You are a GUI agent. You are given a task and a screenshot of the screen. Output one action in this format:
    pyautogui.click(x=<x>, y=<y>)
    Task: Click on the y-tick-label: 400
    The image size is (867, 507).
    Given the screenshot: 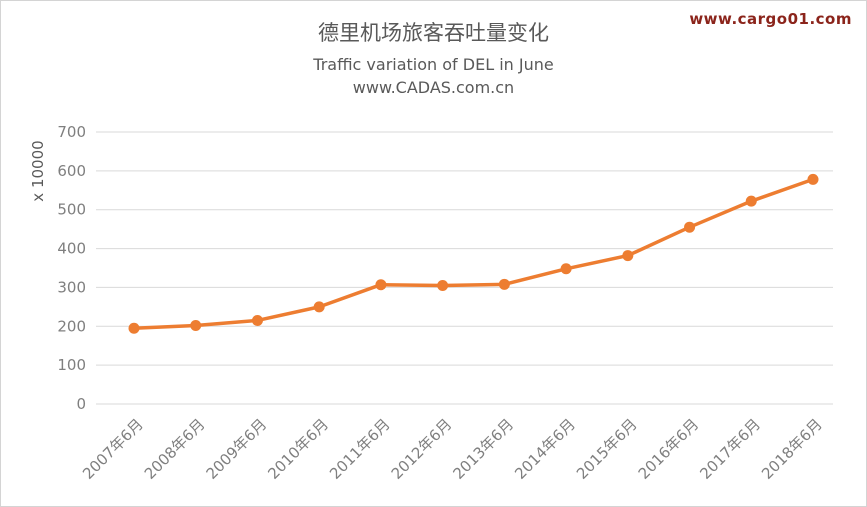 What is the action you would take?
    pyautogui.click(x=71, y=249)
    